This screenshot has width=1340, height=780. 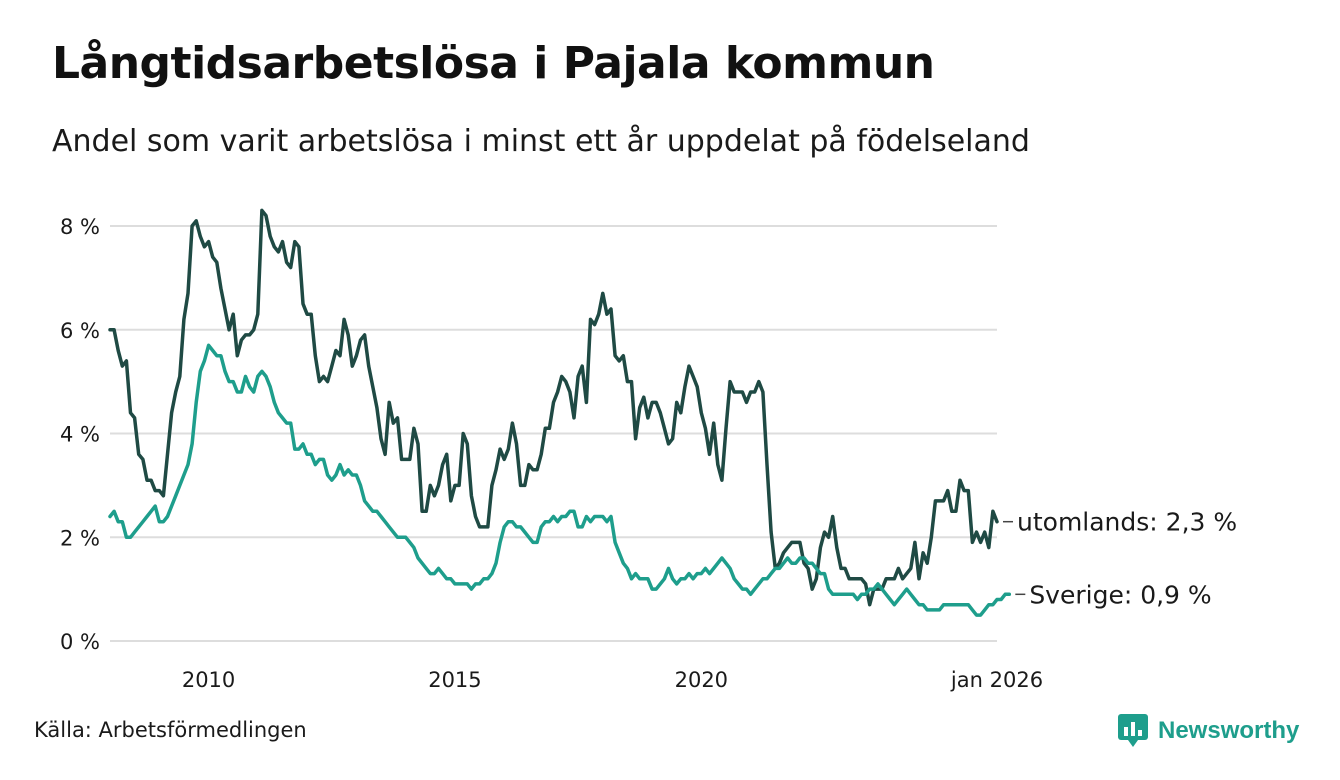 What do you see at coordinates (208, 680) in the screenshot?
I see `x-tick-label: 2010` at bounding box center [208, 680].